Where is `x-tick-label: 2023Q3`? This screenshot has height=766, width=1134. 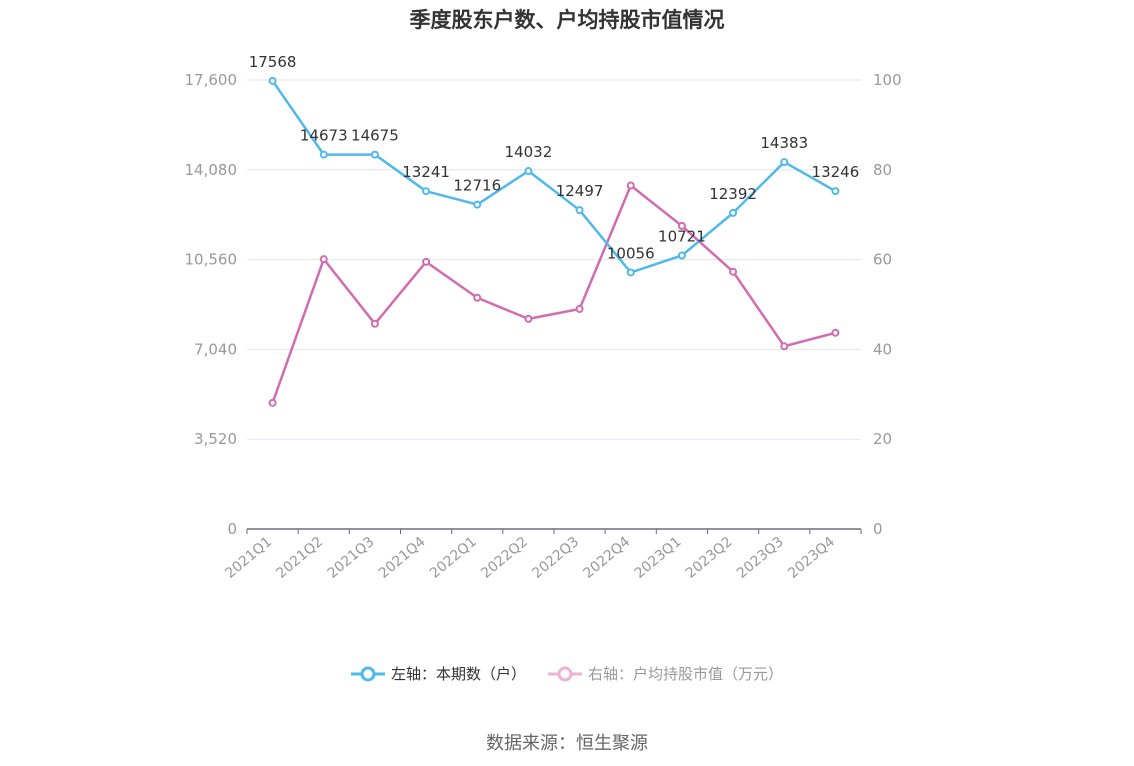
x-tick-label: 2023Q3 is located at coordinates (760, 558).